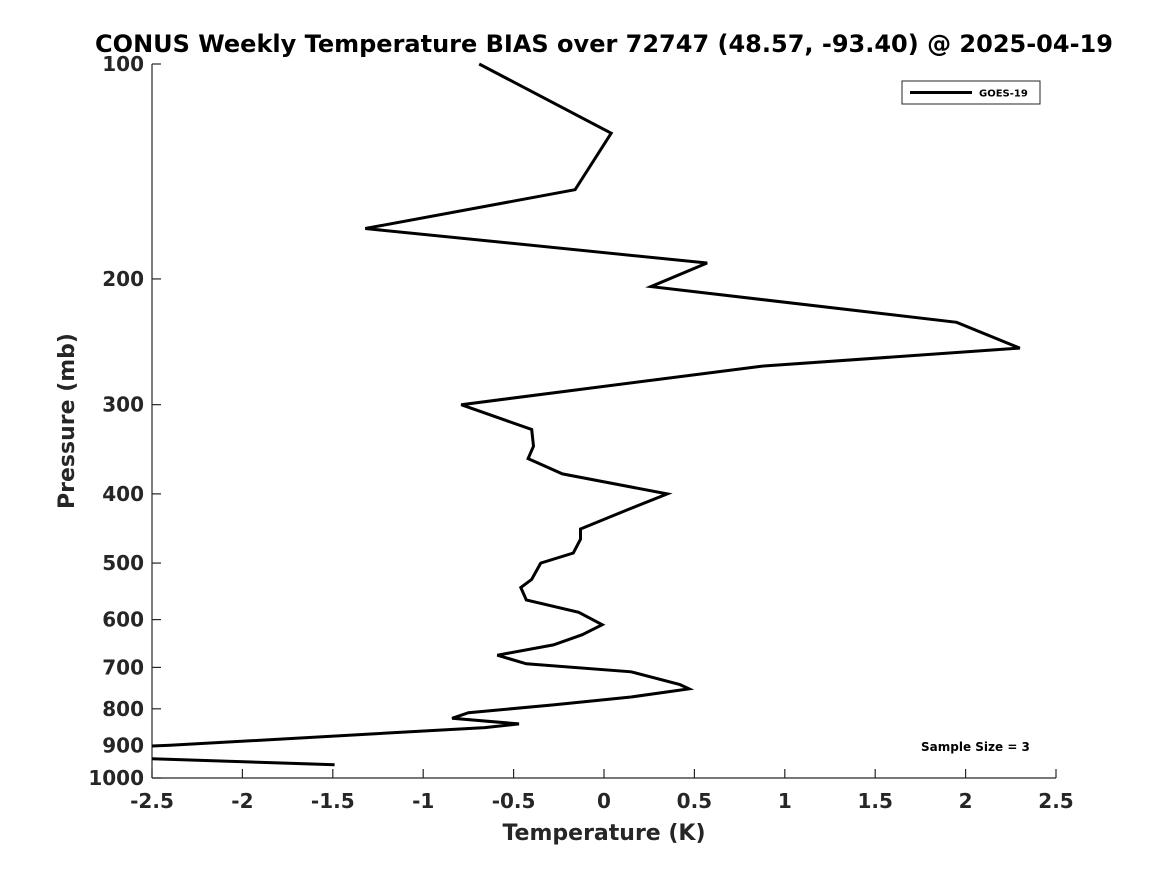  Describe the element at coordinates (67, 421) in the screenshot. I see `y-axis-label: Pressure (mb)` at that location.